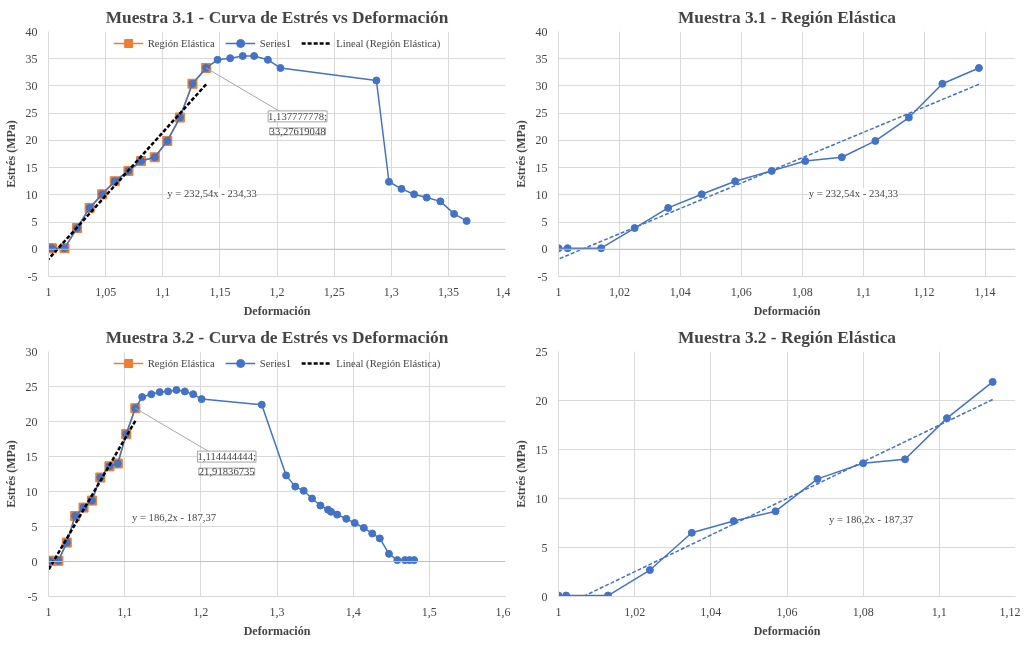 This screenshot has height=671, width=1032. What do you see at coordinates (429, 611) in the screenshot?
I see `x-tick-label: 1,5` at bounding box center [429, 611].